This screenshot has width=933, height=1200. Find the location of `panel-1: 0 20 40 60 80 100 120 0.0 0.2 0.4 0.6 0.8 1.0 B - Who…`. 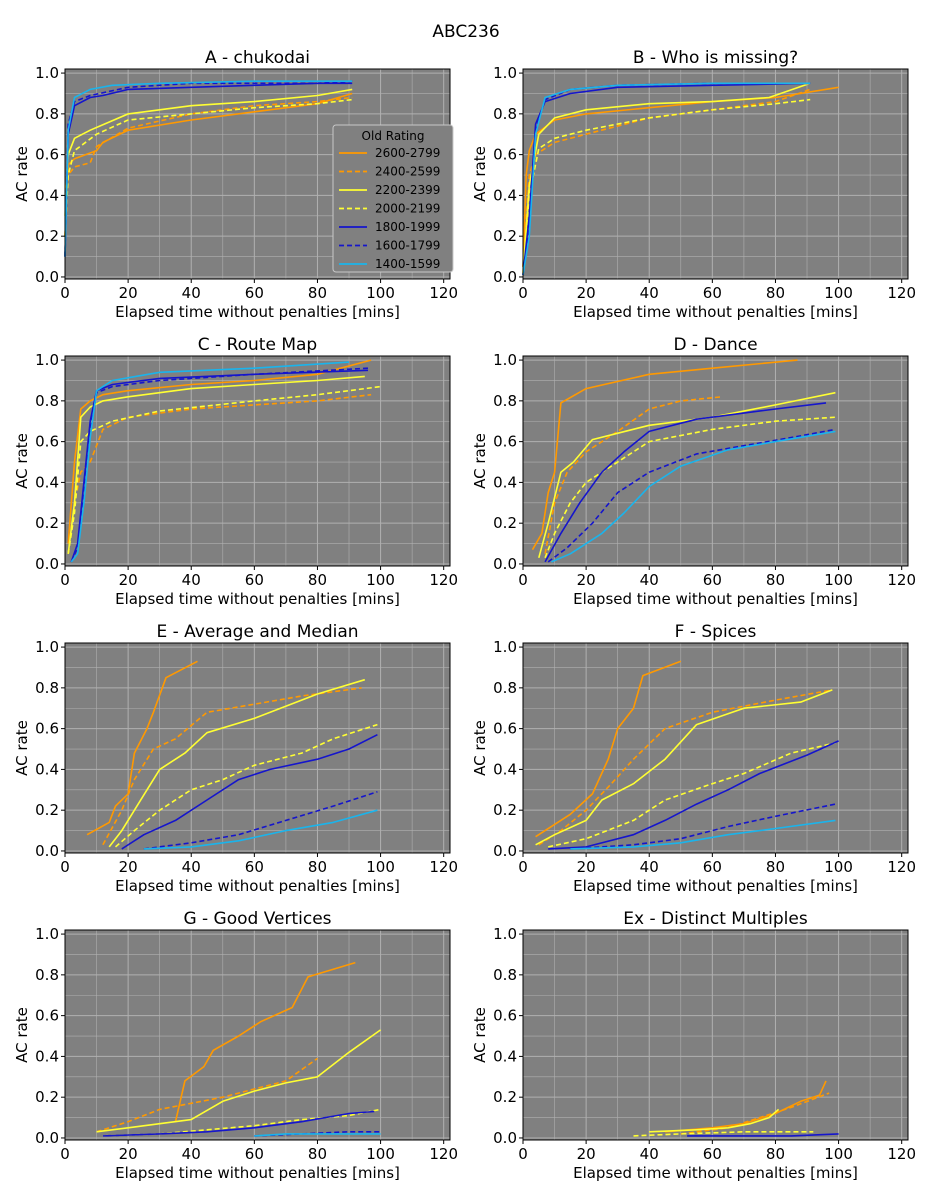

panel-1: 0 20 40 60 80 100 120 0.0 0.2 0.4 0.6 0.8 1.0 B - Who… is located at coordinates (693, 184).